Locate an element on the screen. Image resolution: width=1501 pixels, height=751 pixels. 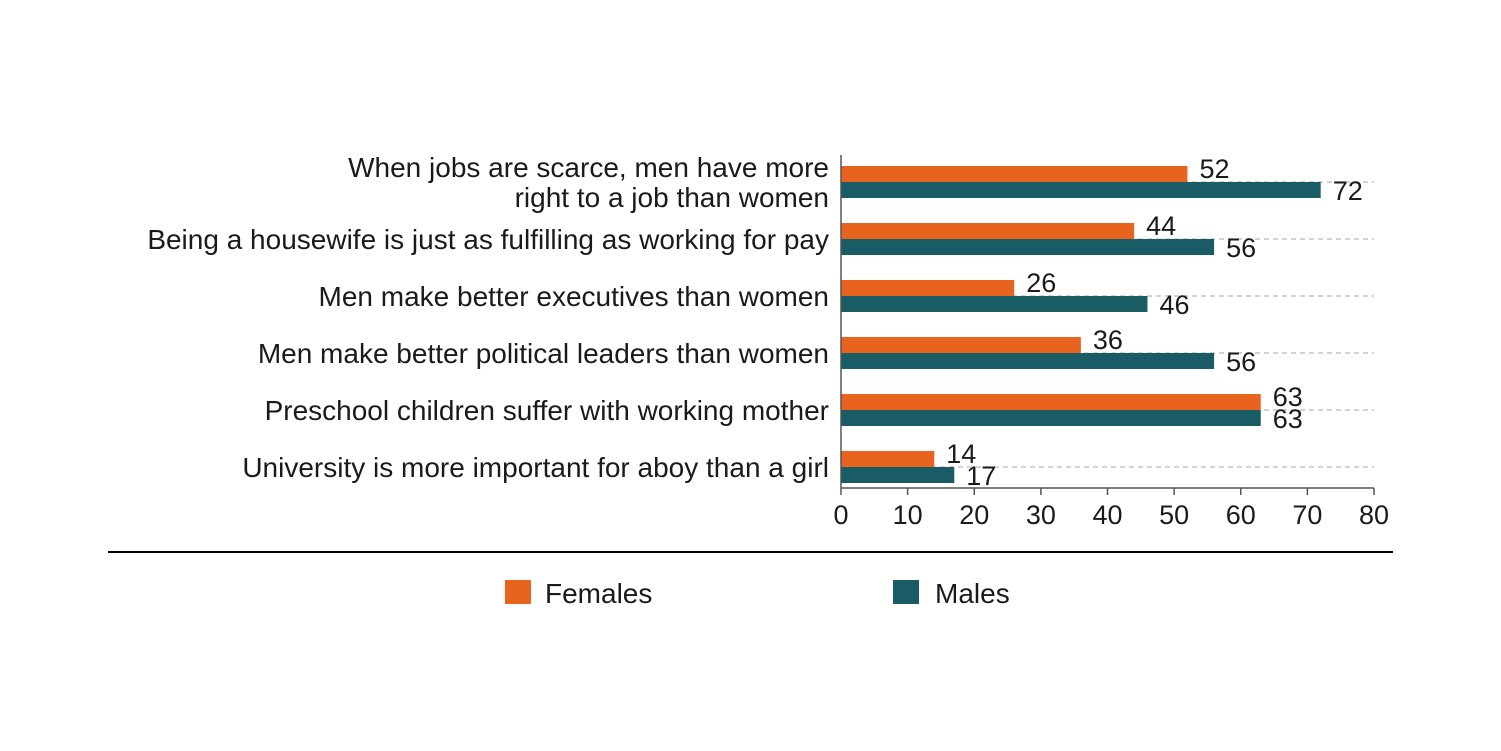
x-tick-label: 30 is located at coordinates (1041, 515).